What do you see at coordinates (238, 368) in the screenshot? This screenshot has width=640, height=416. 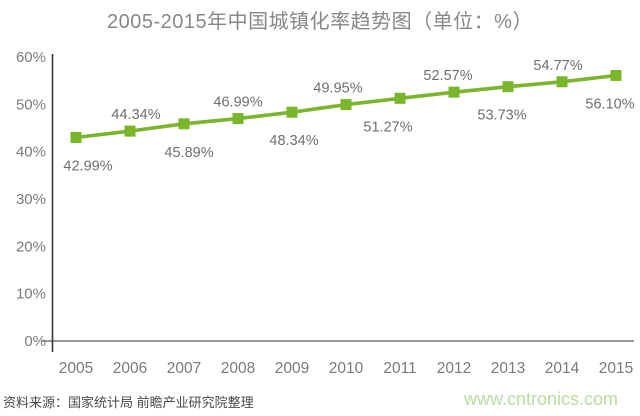 I see `x-tick-label: 2008` at bounding box center [238, 368].